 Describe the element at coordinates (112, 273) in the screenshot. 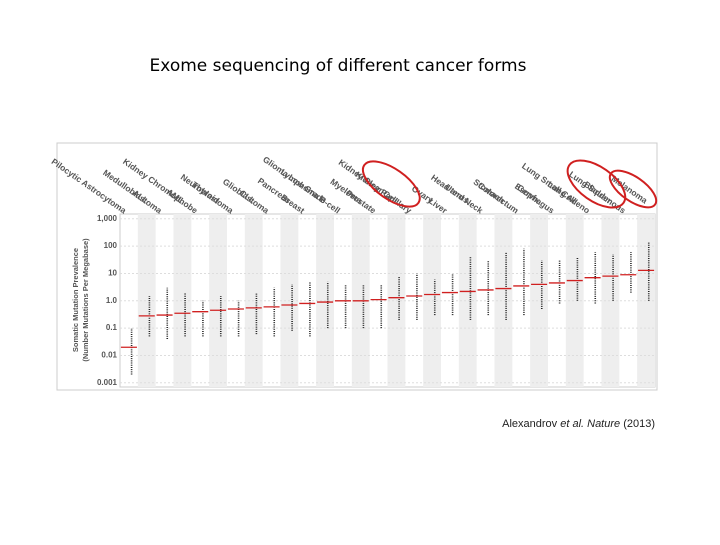

I see `y-tick-label: 10` at that location.